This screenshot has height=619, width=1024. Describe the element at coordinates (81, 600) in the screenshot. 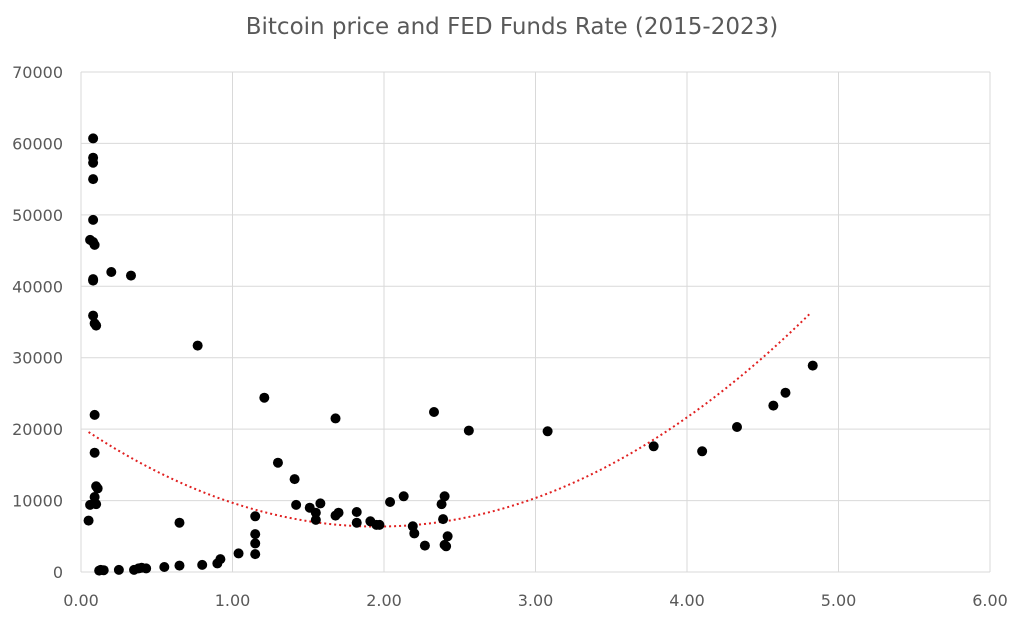

I see `x-tick-label: 0.00` at that location.